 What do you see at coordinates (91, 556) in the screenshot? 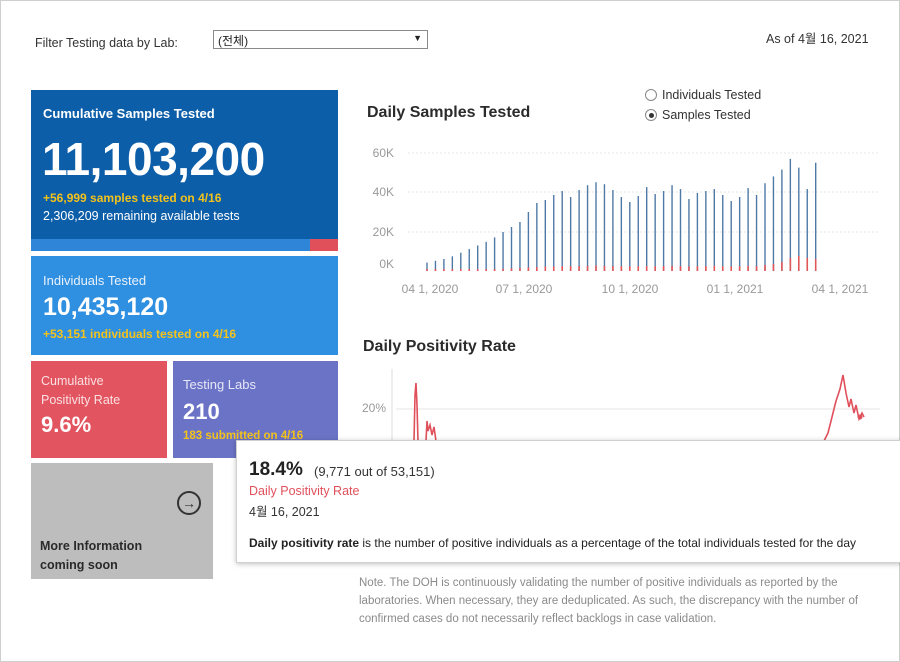
I see `more-information-text: More Information coming soon` at bounding box center [91, 556].